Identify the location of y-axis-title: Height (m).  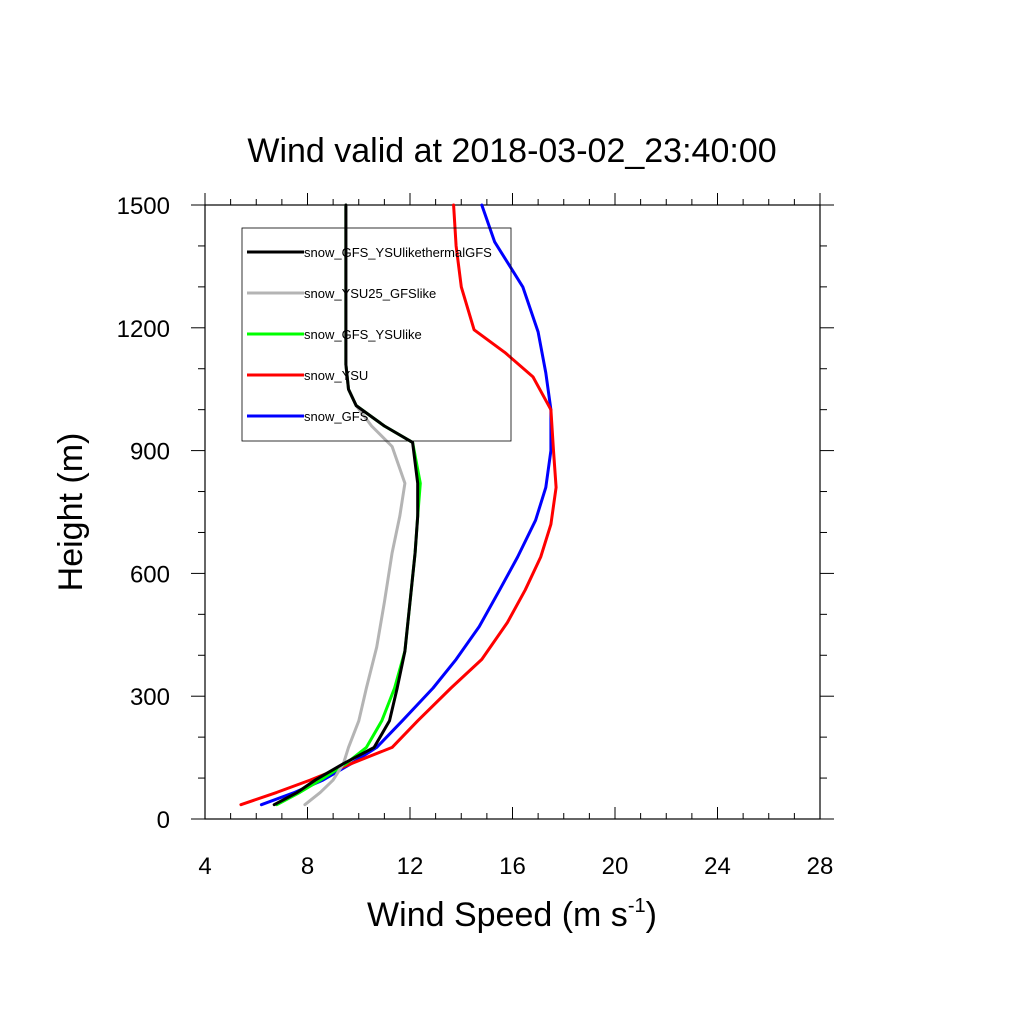
(71, 512).